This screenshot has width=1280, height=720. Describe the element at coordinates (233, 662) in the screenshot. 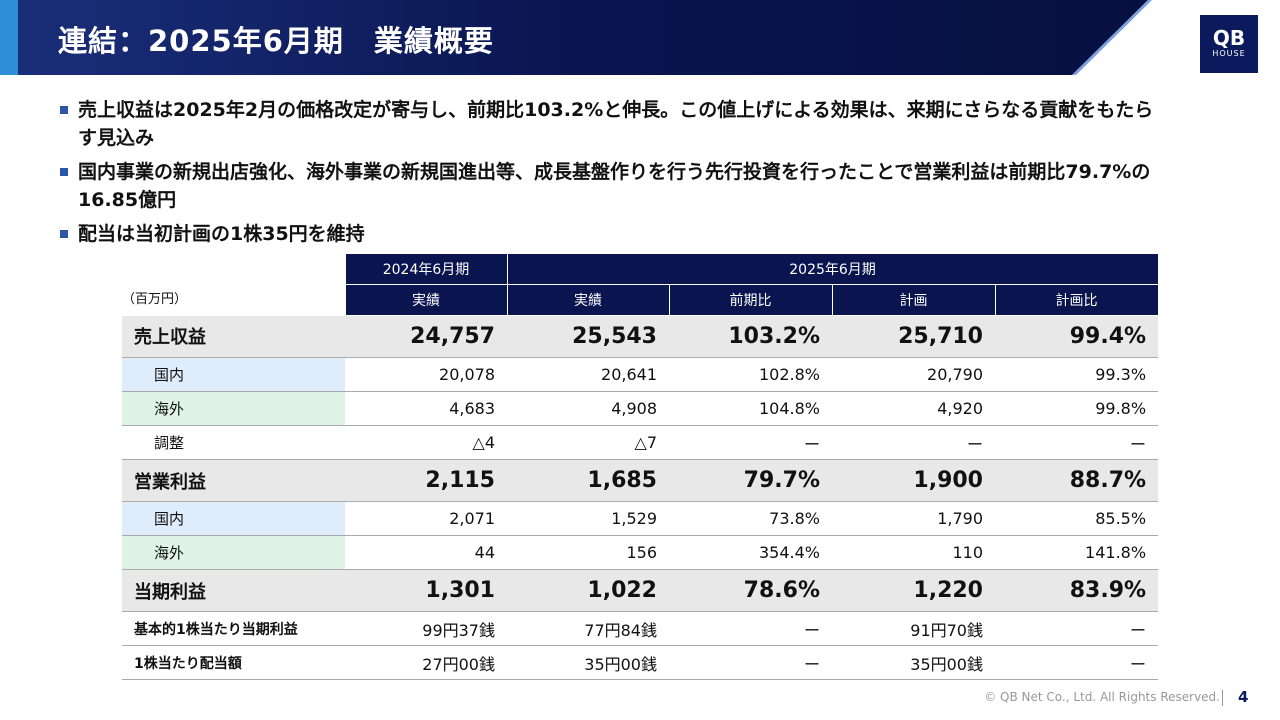

I see `row-label: 1株当たり配当額` at that location.